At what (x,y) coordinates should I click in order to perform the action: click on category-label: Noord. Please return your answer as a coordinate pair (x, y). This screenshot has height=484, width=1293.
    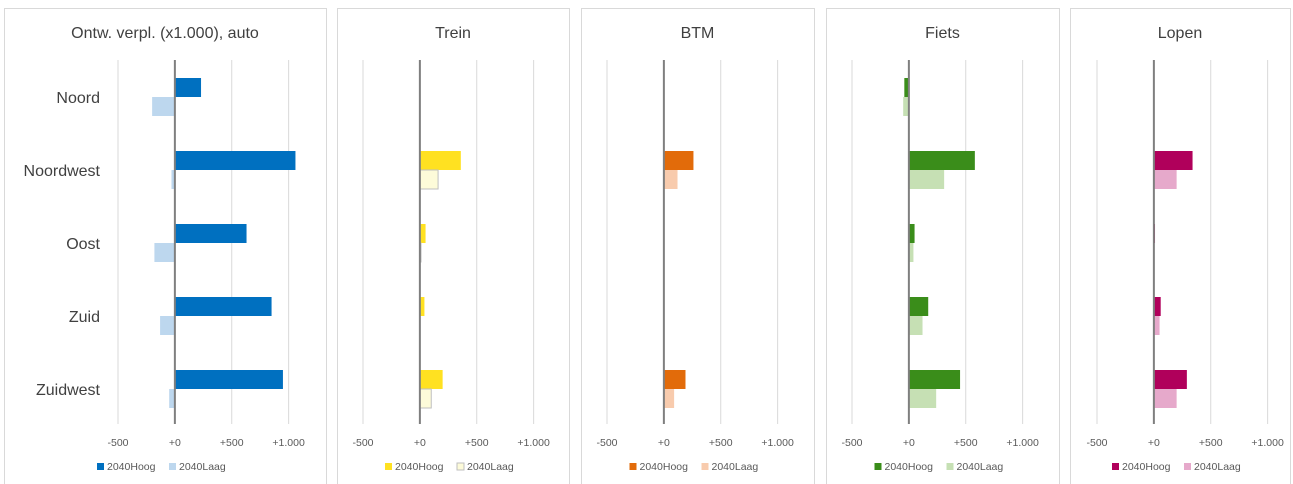
    Looking at the image, I should click on (78, 98).